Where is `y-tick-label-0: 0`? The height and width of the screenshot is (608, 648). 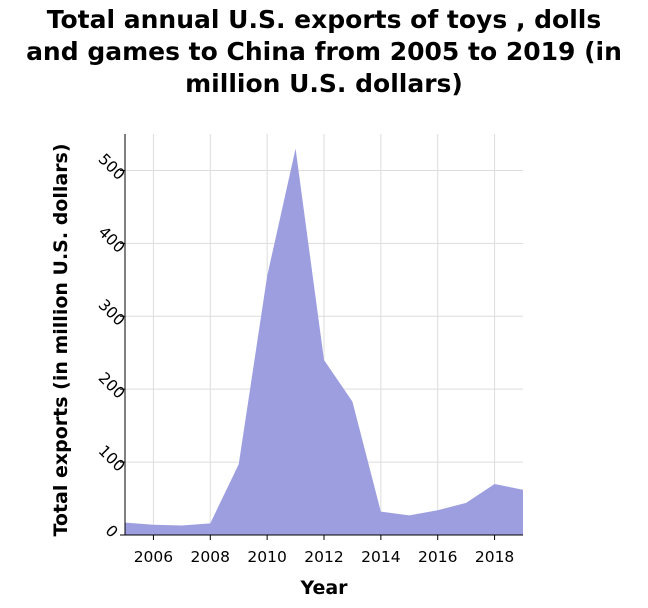
y-tick-label-0: 0 is located at coordinates (112, 532).